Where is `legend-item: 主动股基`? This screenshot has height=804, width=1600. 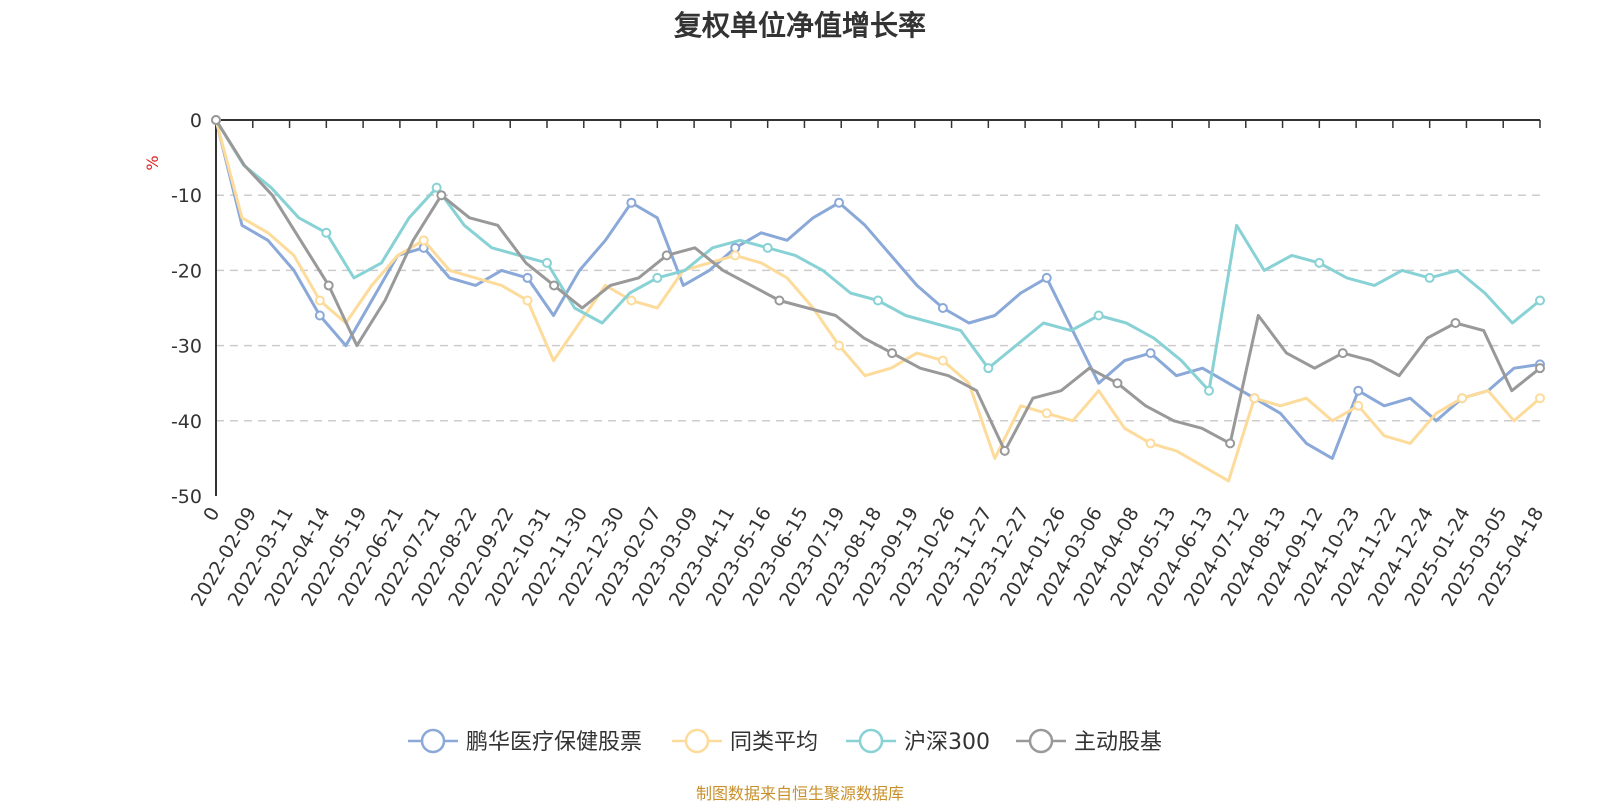
legend-item: 主动股基 is located at coordinates (1089, 741).